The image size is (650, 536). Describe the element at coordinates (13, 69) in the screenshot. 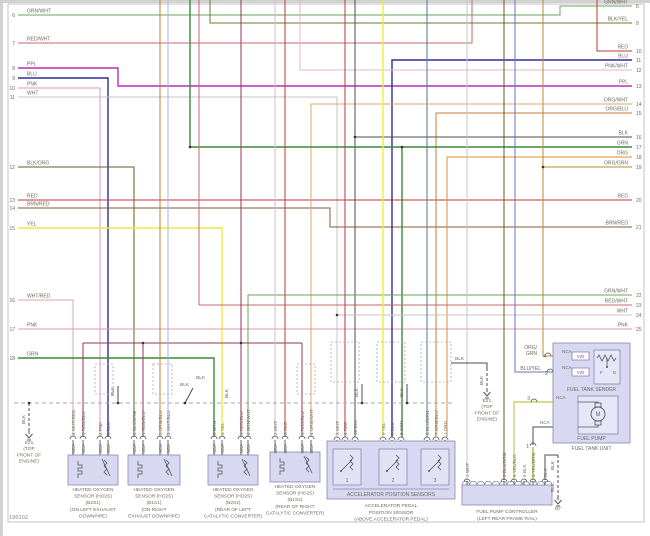

I see `left-stub-number: 8` at that location.